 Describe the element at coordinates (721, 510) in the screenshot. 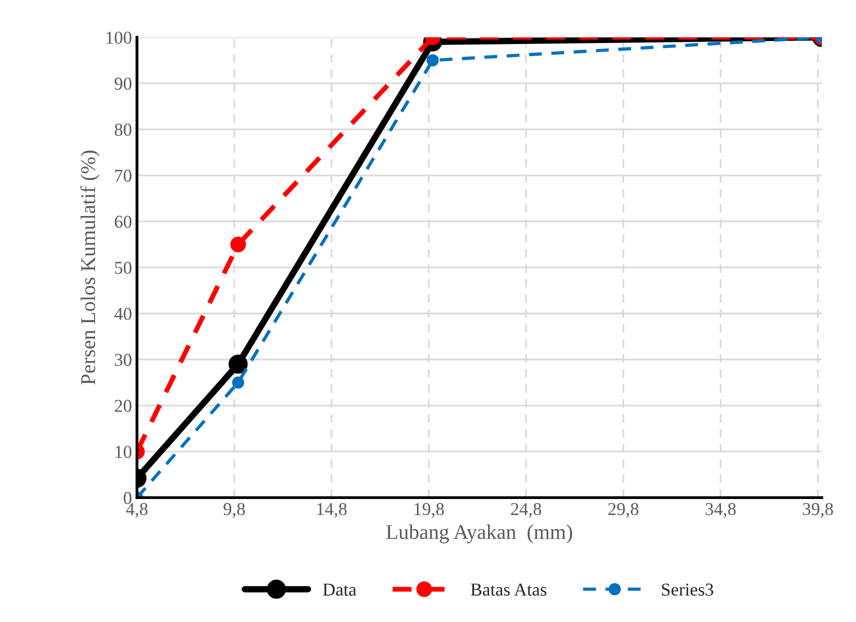

I see `x-tick-label: 34,8` at that location.